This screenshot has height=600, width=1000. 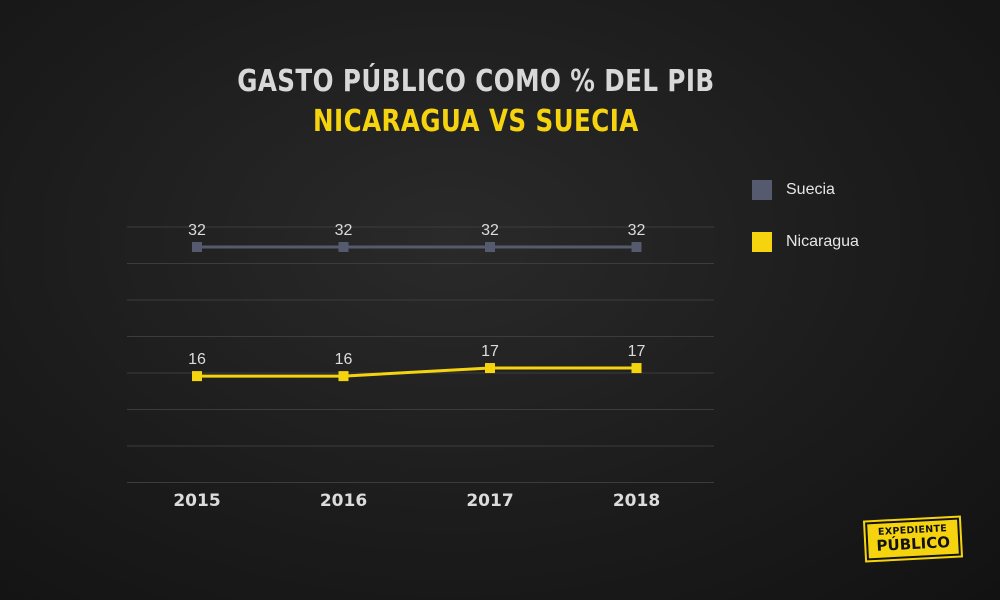 What do you see at coordinates (417, 372) in the screenshot?
I see `series-line-nicaragua` at bounding box center [417, 372].